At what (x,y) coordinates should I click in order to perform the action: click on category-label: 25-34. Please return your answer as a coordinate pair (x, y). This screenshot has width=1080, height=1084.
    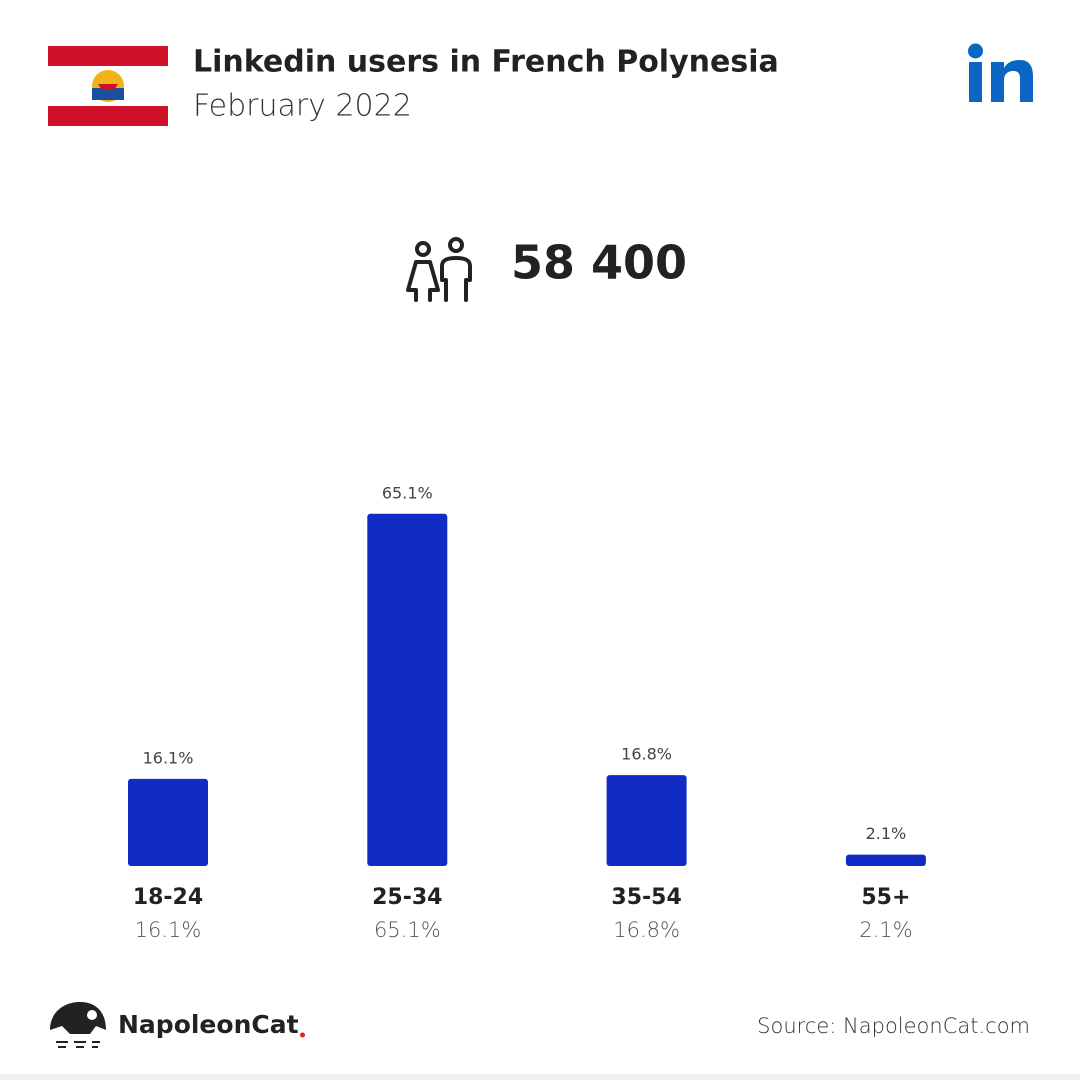
    Looking at the image, I should click on (407, 897).